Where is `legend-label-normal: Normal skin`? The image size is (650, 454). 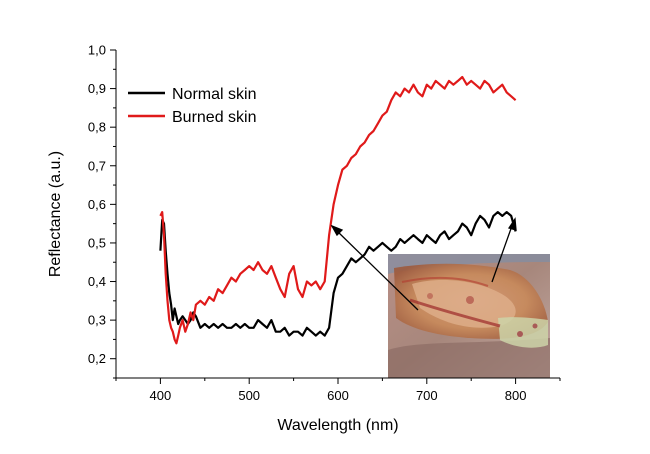 legend-label-normal: Normal skin is located at coordinates (214, 94).